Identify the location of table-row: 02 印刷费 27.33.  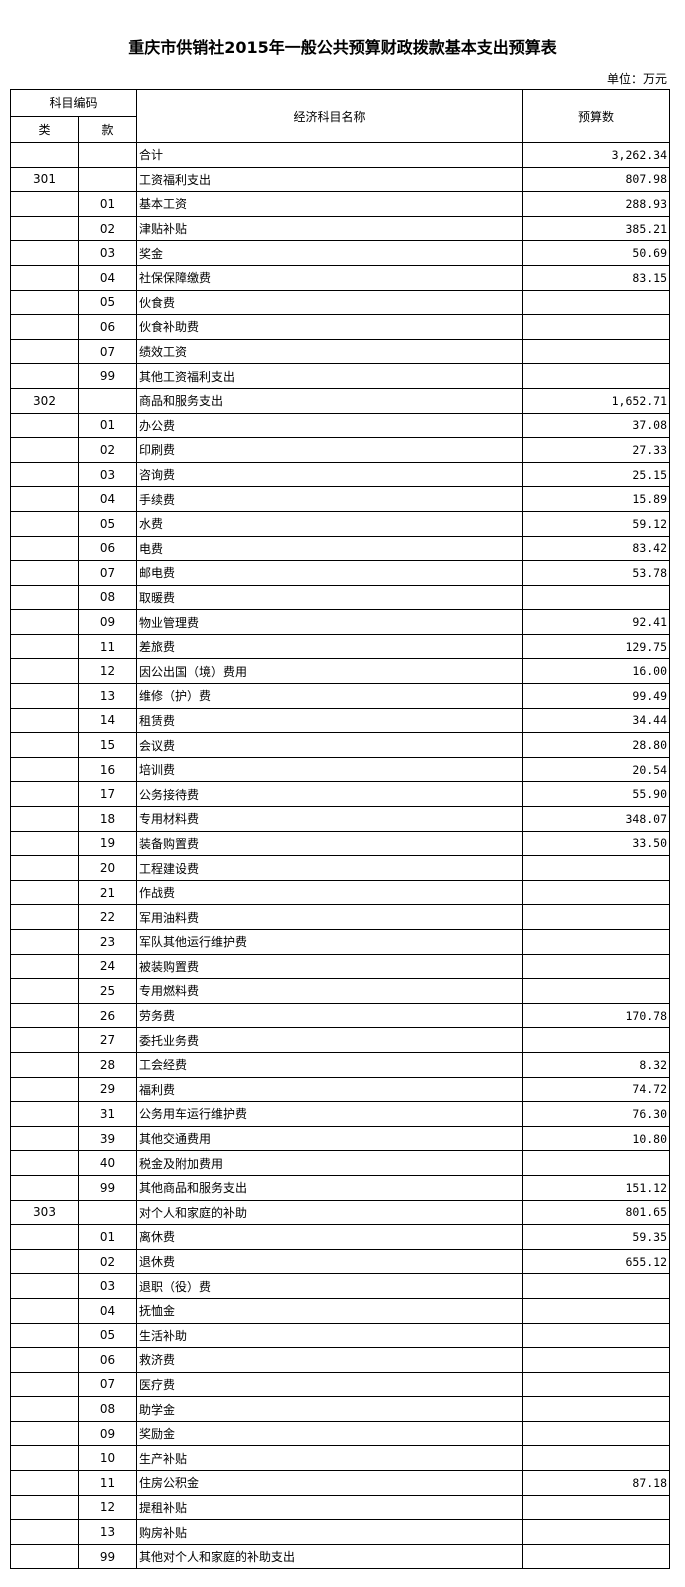
(340, 450).